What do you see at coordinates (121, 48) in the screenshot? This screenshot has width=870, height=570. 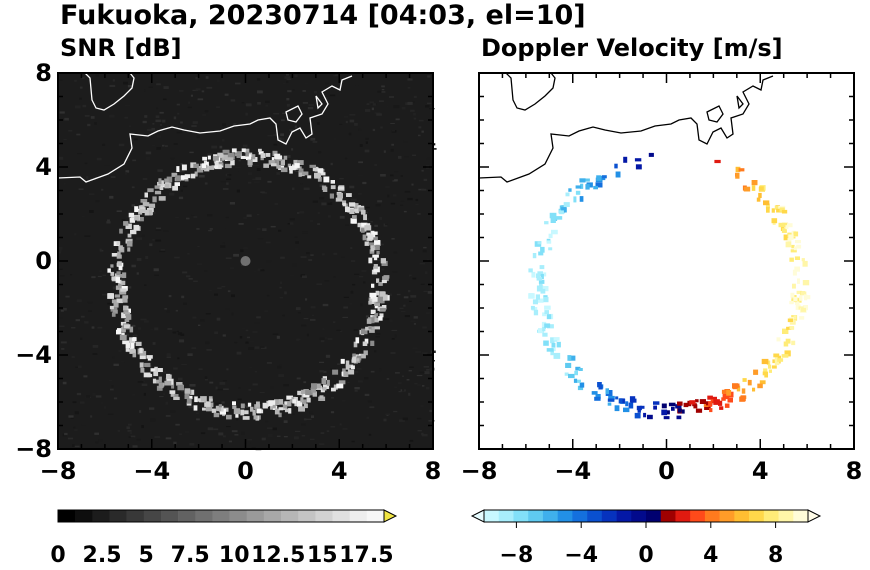 I see `snr-panel-title: SNR [dB]` at bounding box center [121, 48].